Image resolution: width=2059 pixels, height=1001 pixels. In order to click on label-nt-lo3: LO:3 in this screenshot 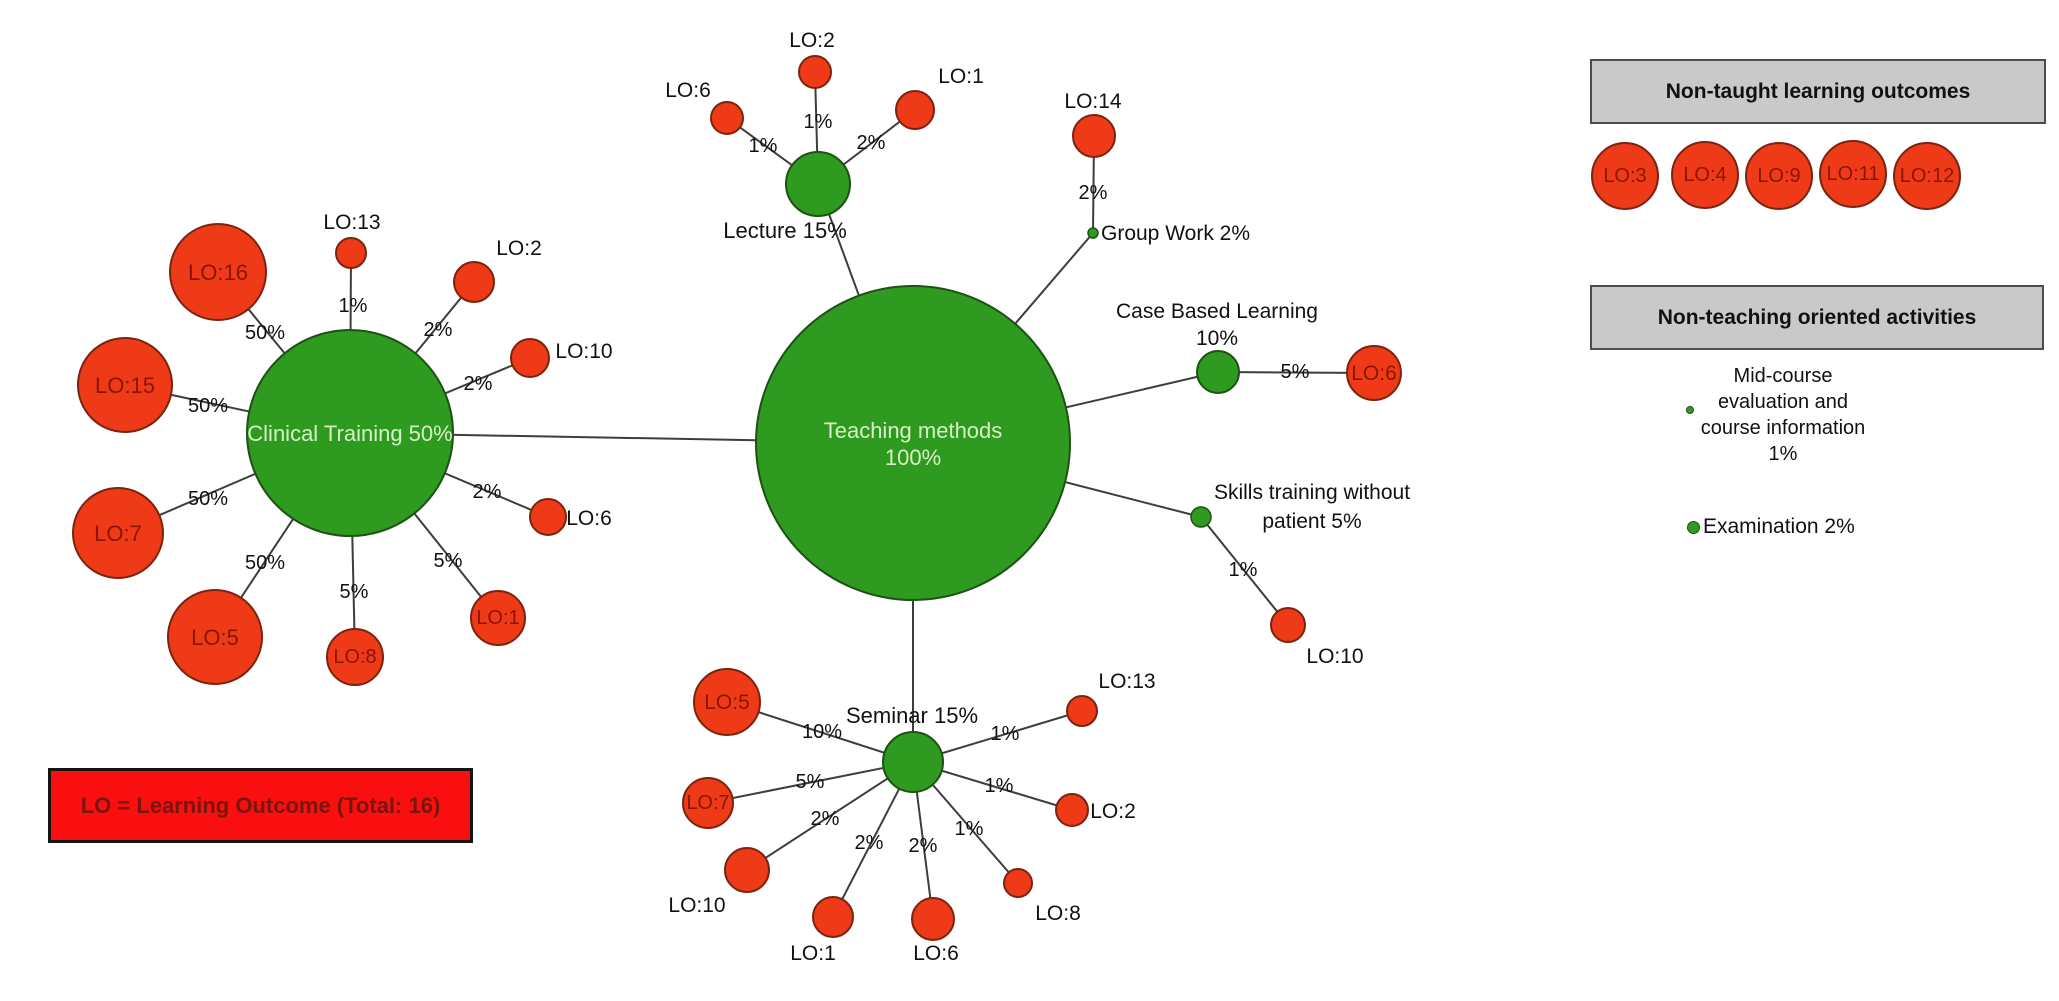, I will do `click(1624, 176)`.